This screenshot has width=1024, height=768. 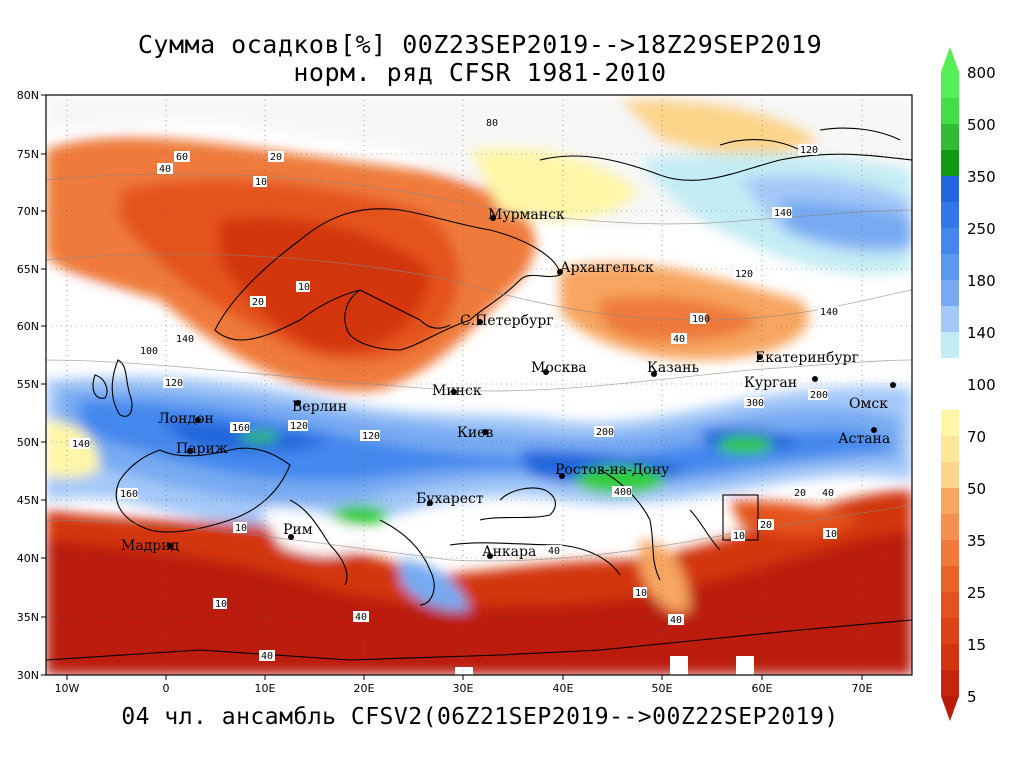 What do you see at coordinates (862, 688) in the screenshot?
I see `x-tick-label: 70E` at bounding box center [862, 688].